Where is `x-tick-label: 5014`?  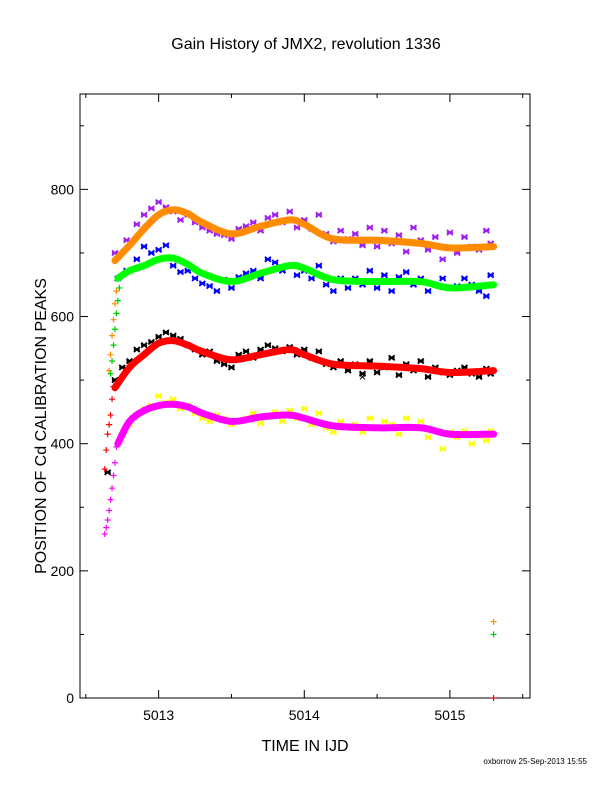
x-tick-label: 5014 is located at coordinates (304, 715).